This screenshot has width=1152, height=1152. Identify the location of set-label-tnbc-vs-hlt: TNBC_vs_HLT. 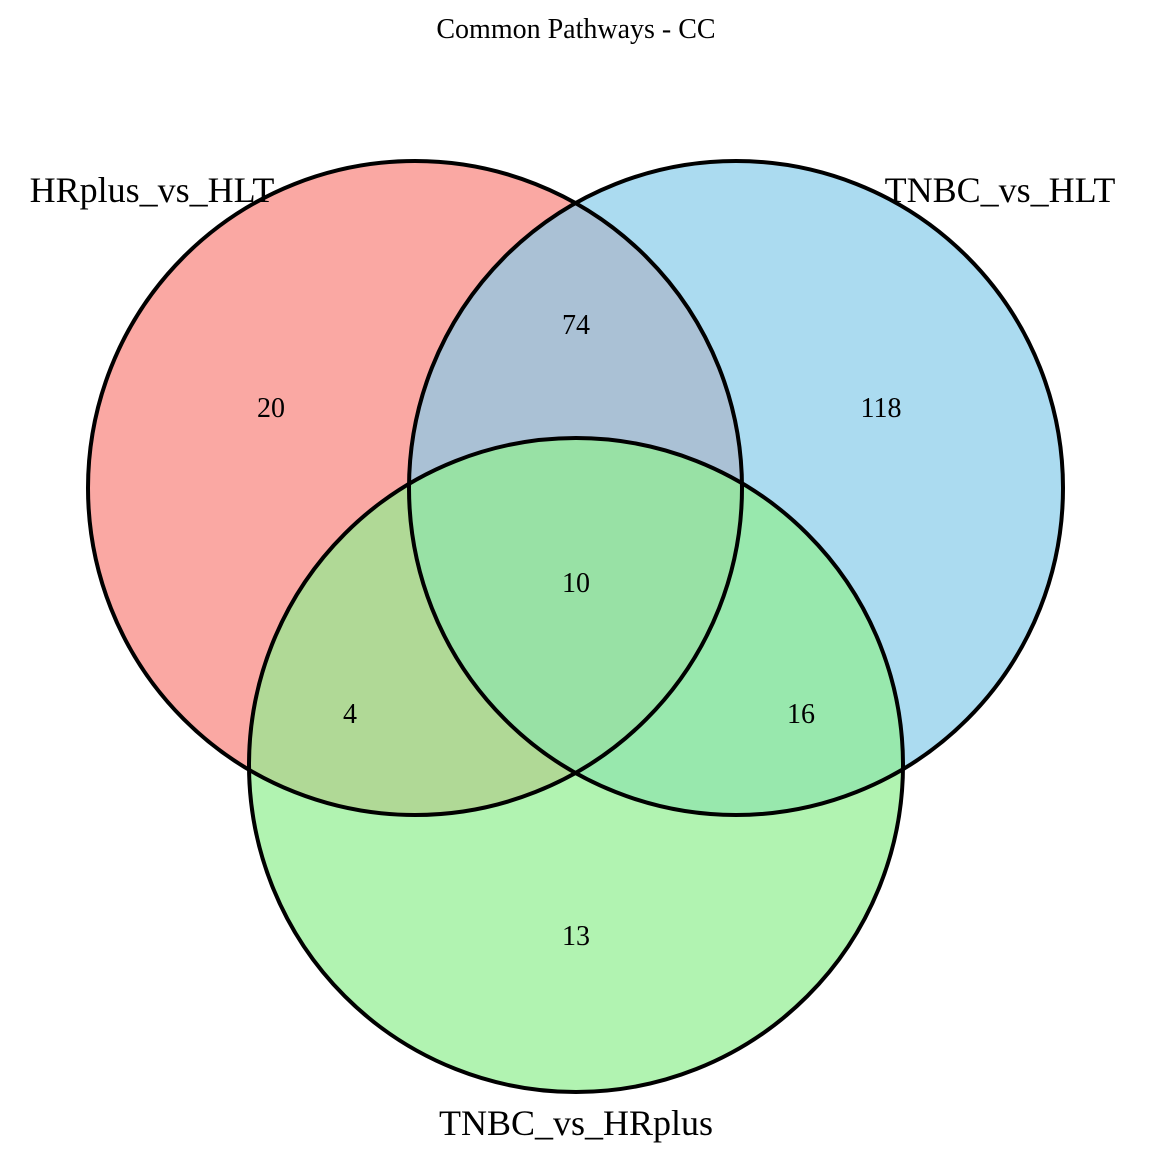
(1000, 190).